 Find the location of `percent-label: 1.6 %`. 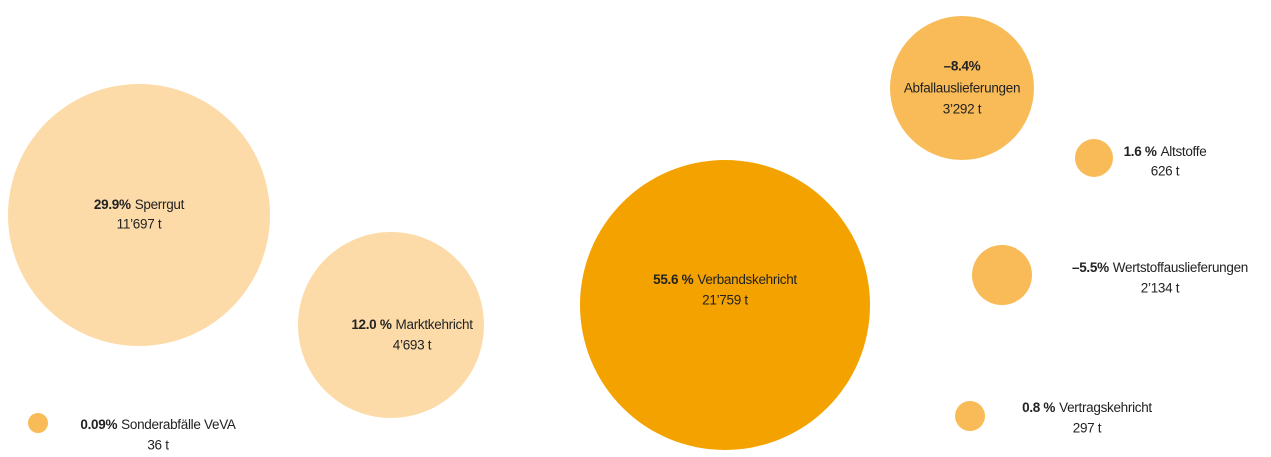

percent-label: 1.6 % is located at coordinates (1140, 151).